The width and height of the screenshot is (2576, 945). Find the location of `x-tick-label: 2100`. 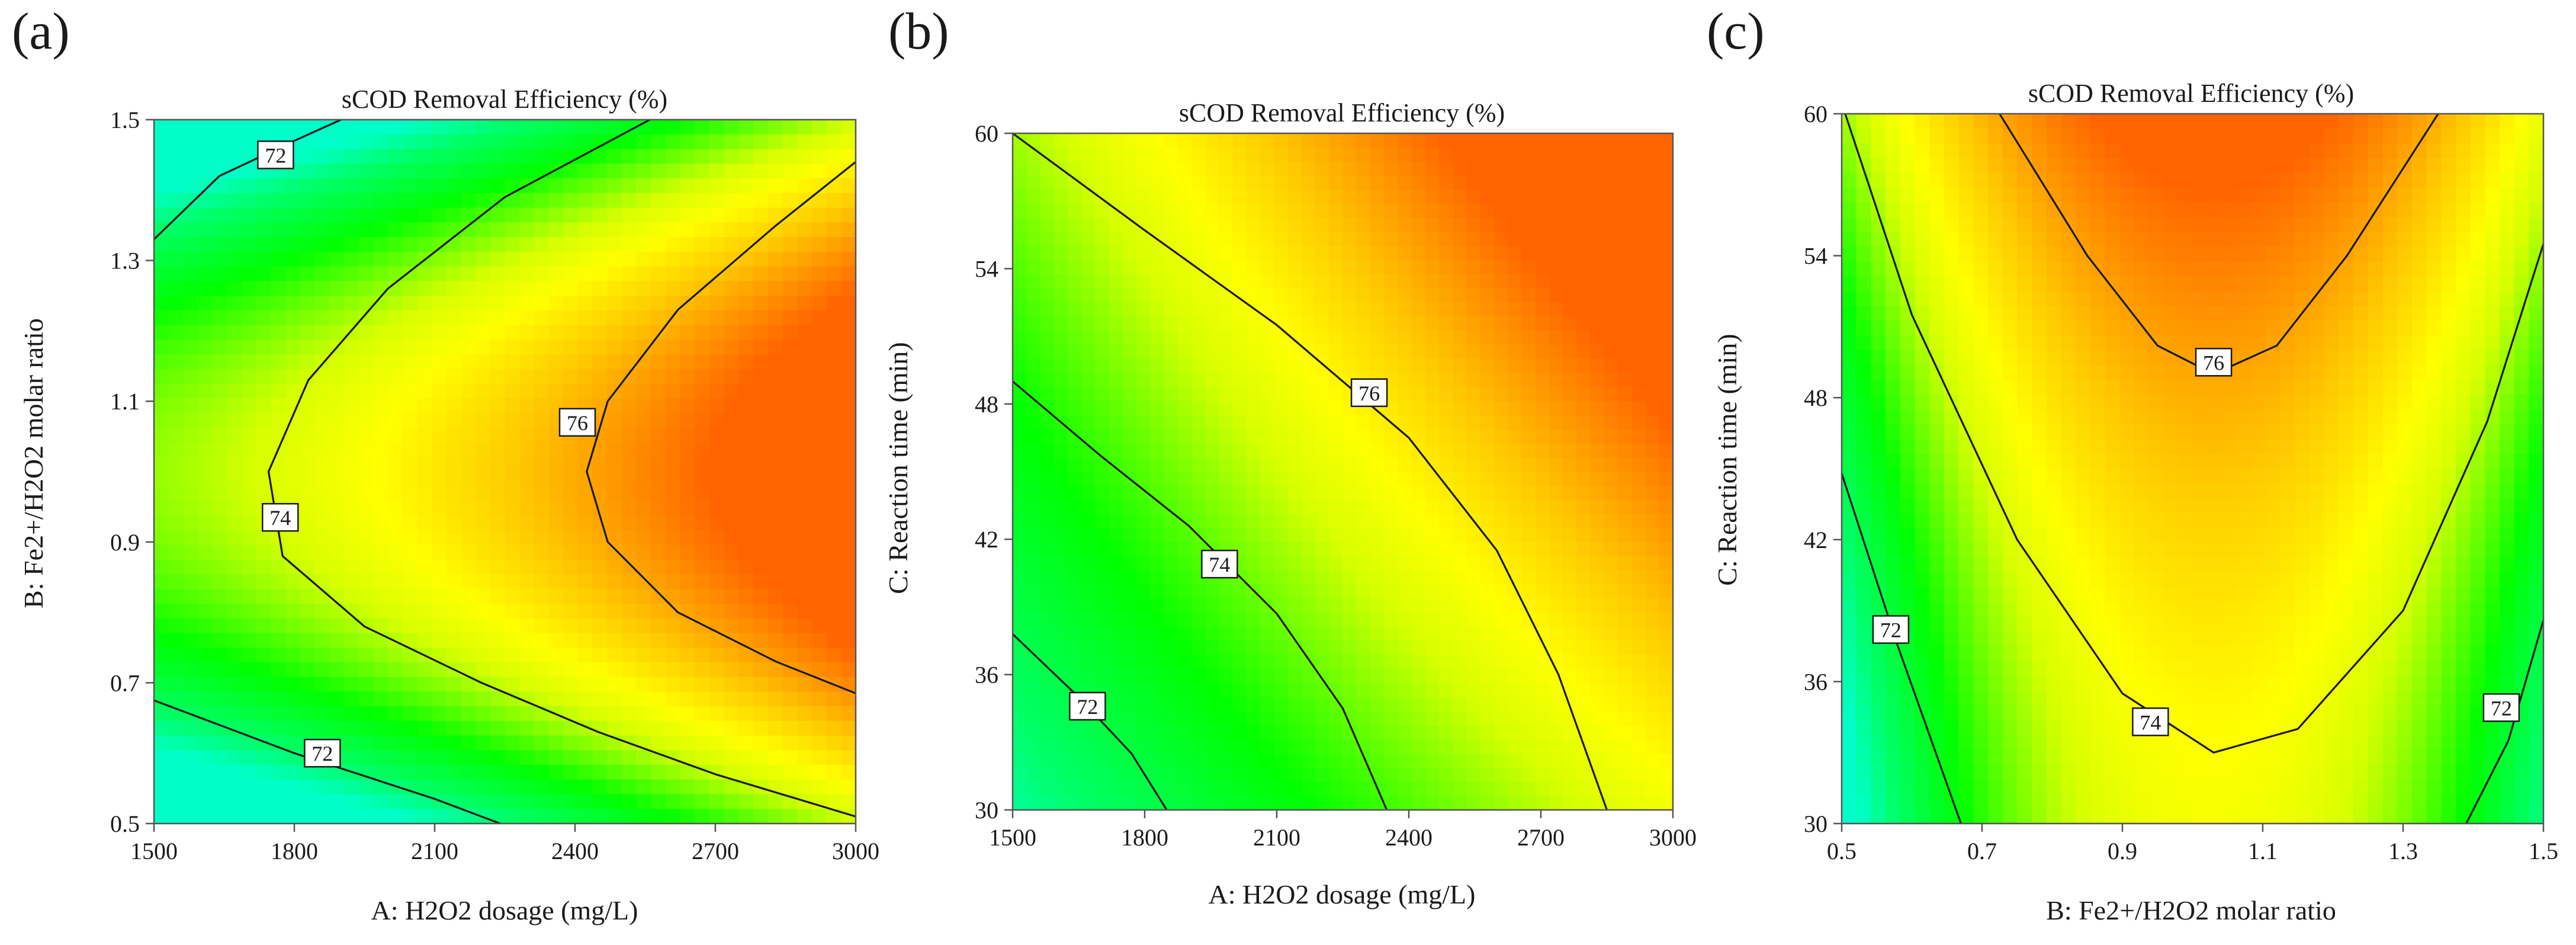

x-tick-label: 2100 is located at coordinates (435, 851).